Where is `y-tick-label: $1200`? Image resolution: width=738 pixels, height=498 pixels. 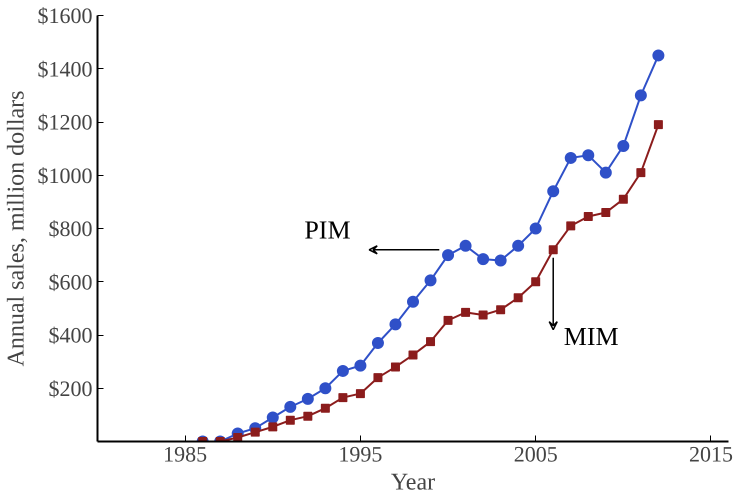
y-tick-label: $1200 is located at coordinates (65, 122).